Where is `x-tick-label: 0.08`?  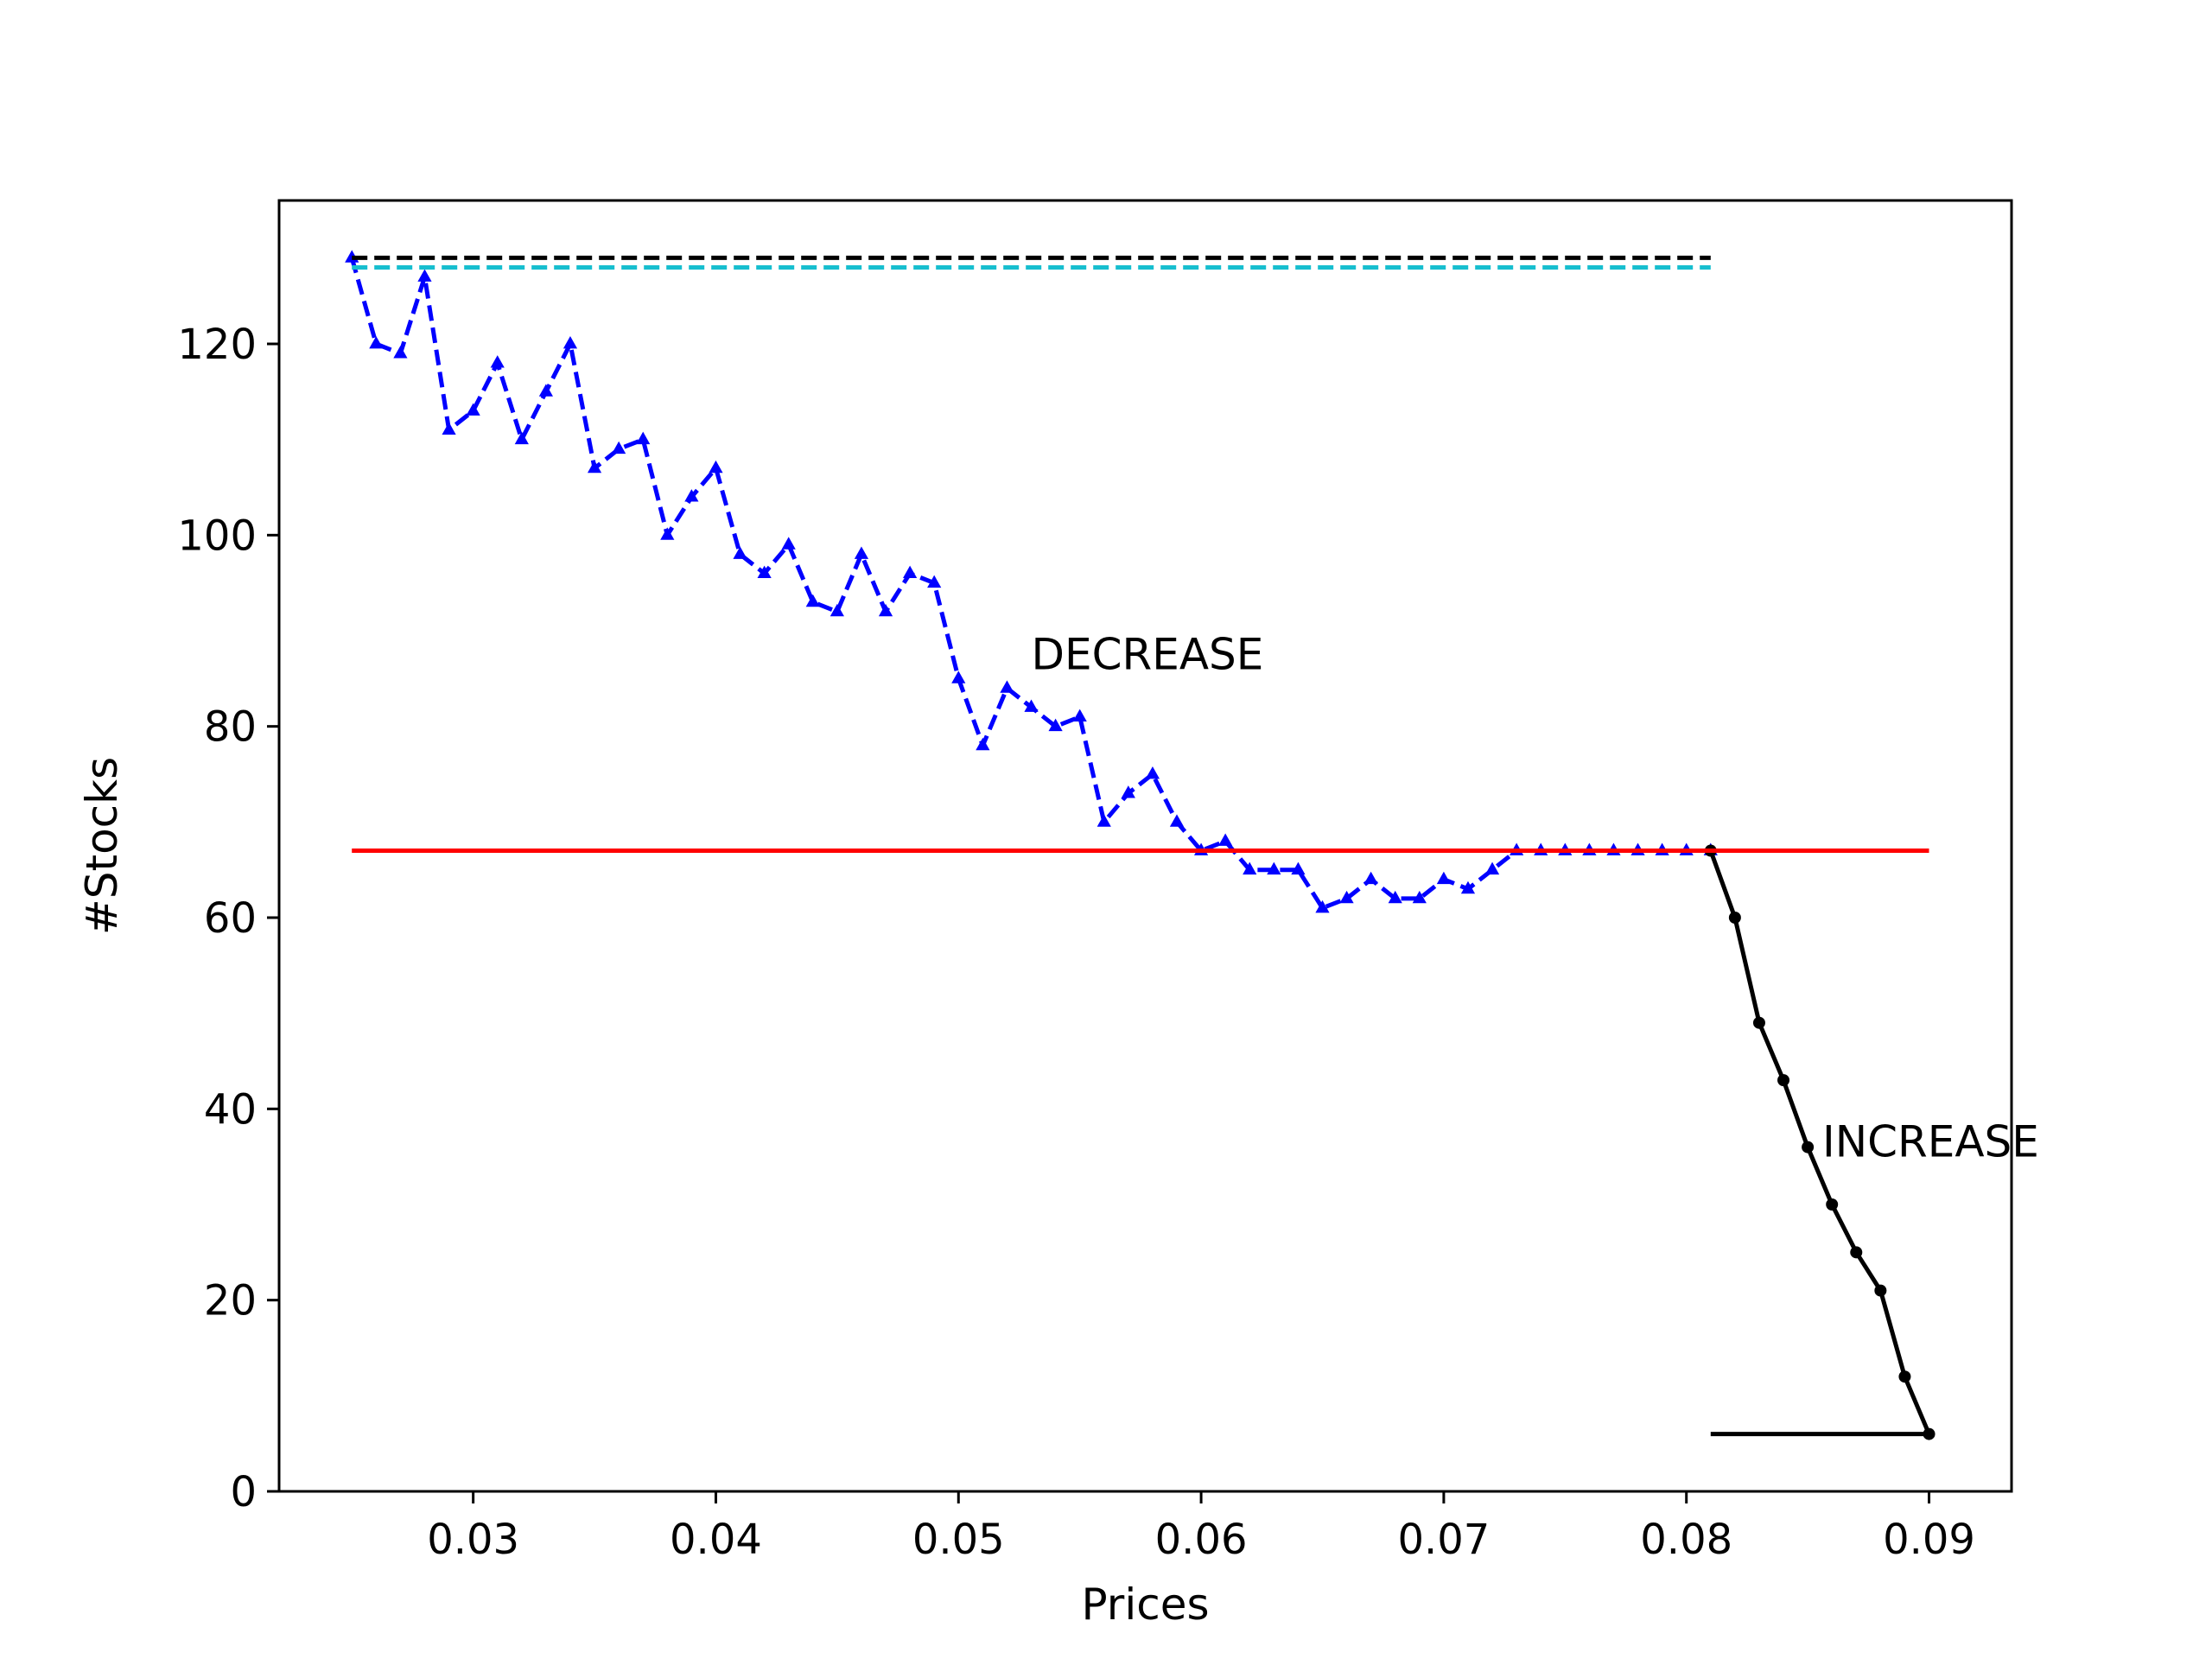
x-tick-label: 0.08 is located at coordinates (1686, 1540).